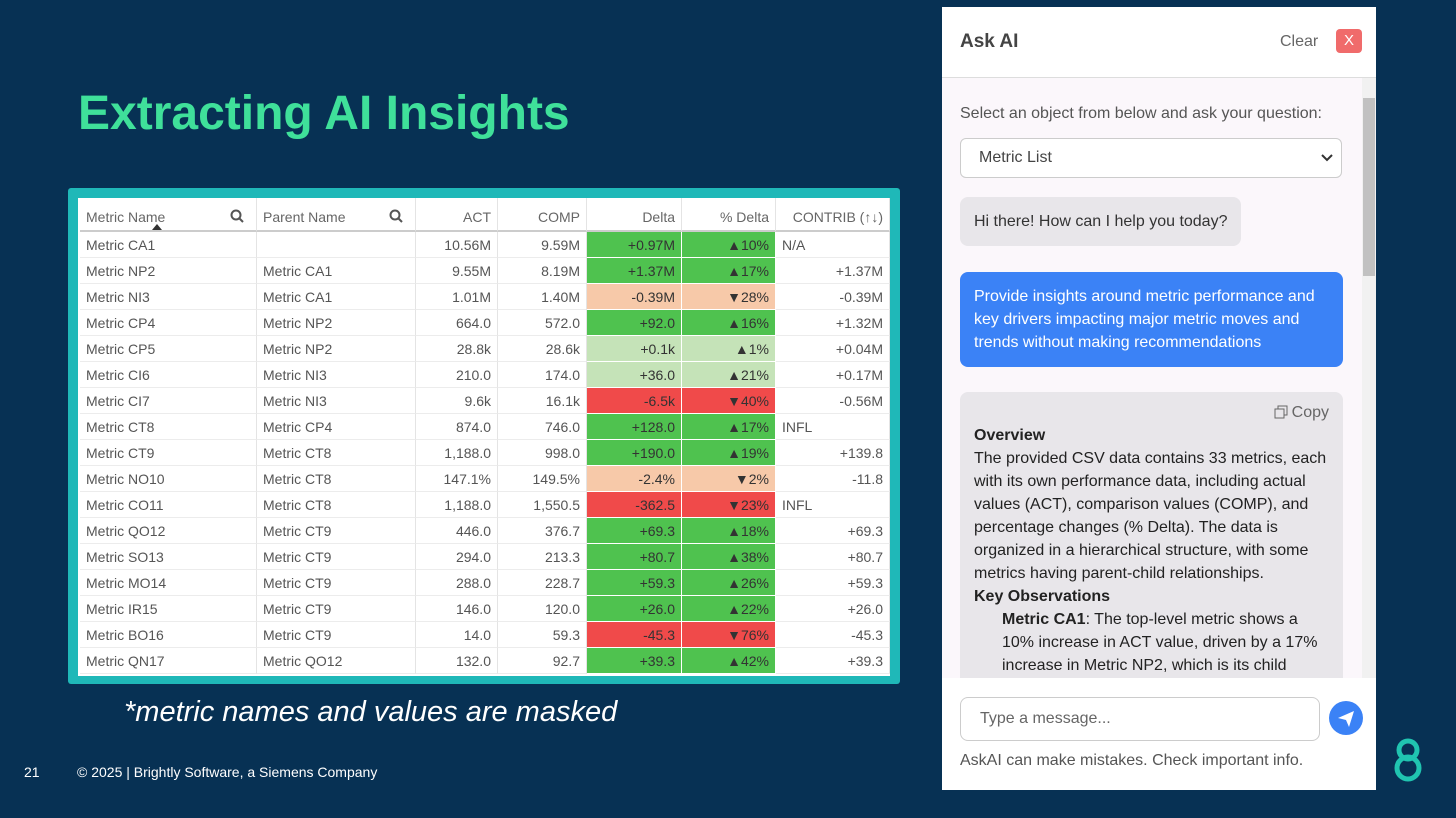  I want to click on table-cell: N/A, so click(833, 245).